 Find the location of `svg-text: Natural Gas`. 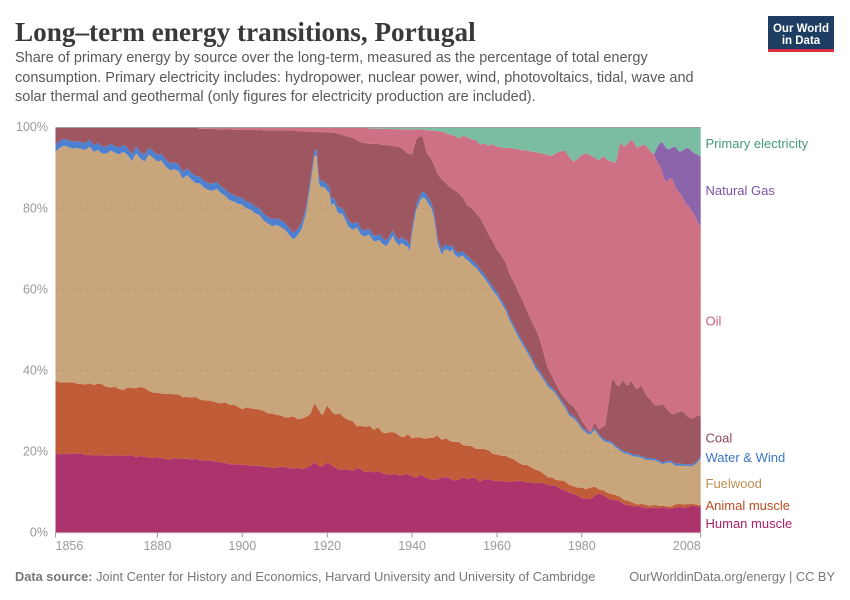

svg-text: Natural Gas is located at coordinates (741, 190).